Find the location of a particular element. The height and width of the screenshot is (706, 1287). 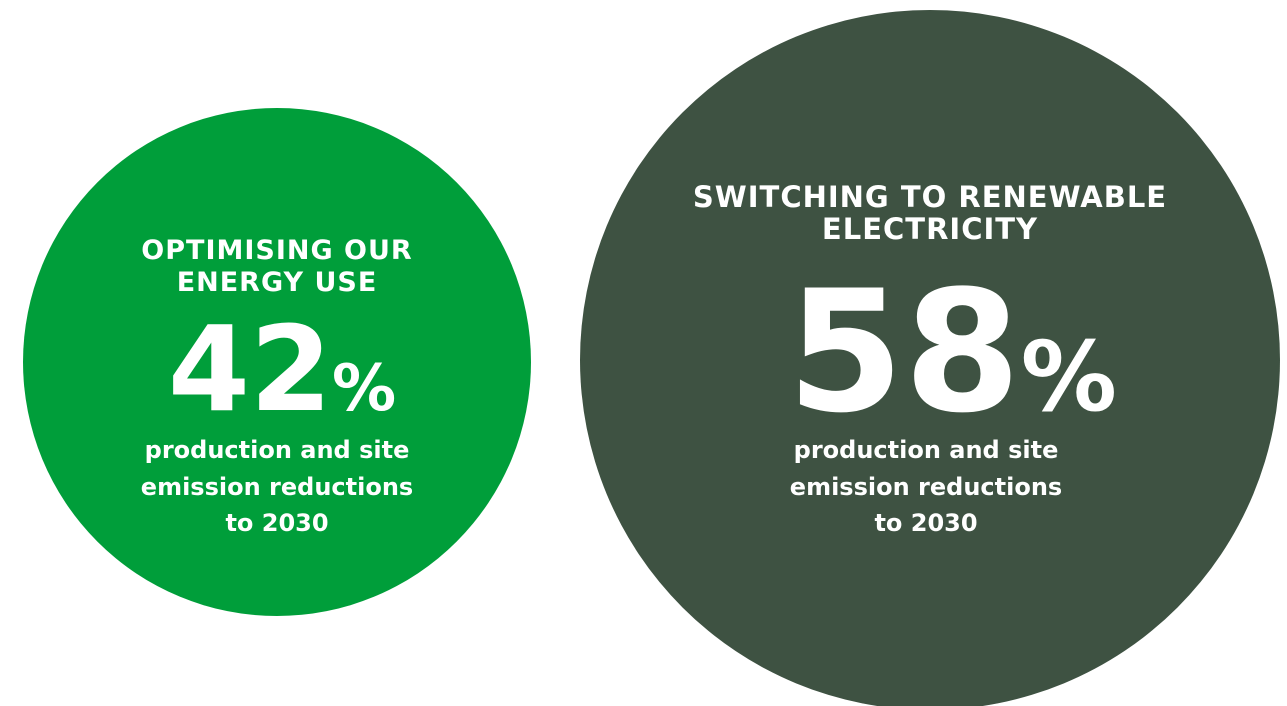

heading-line: ENERGY USE is located at coordinates (277, 282).